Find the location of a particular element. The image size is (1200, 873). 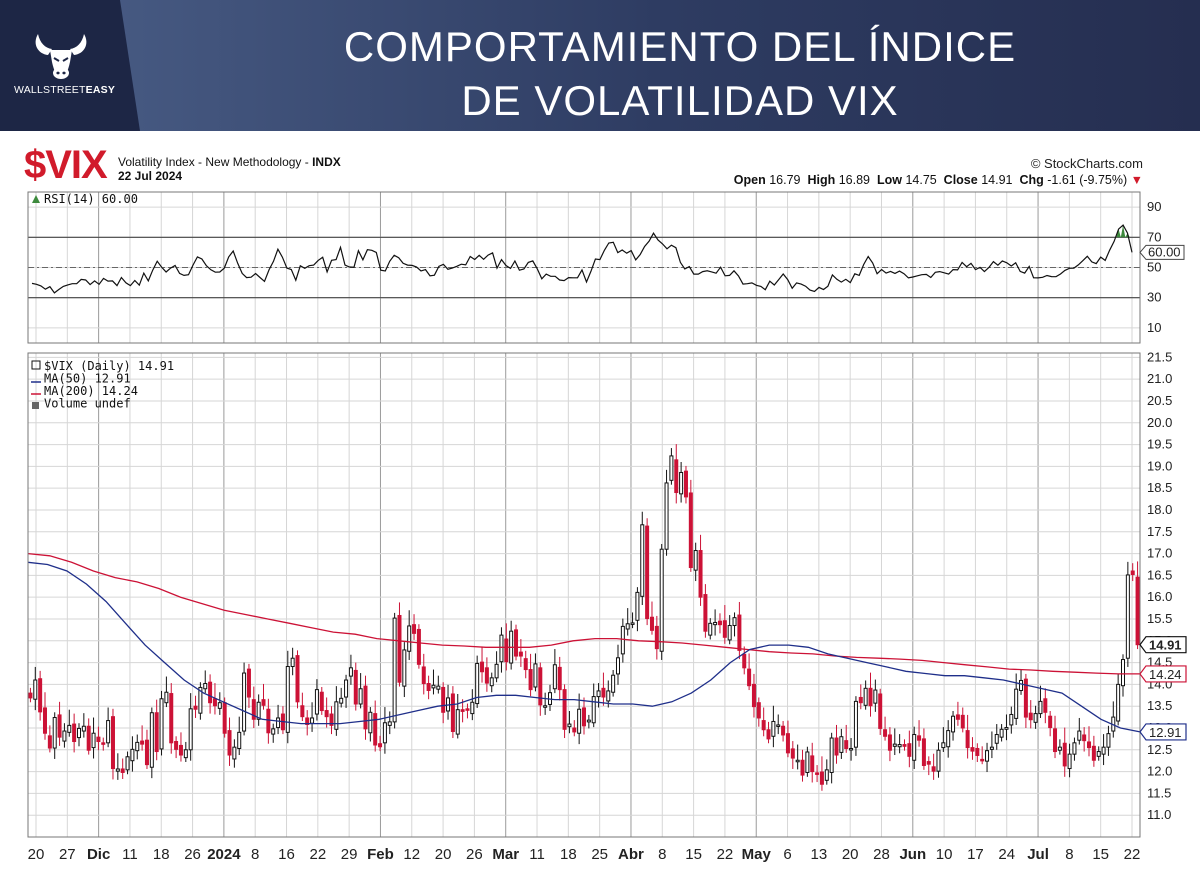

price-legend-vix: $VIX (Daily) 14.91 is located at coordinates (109, 366).